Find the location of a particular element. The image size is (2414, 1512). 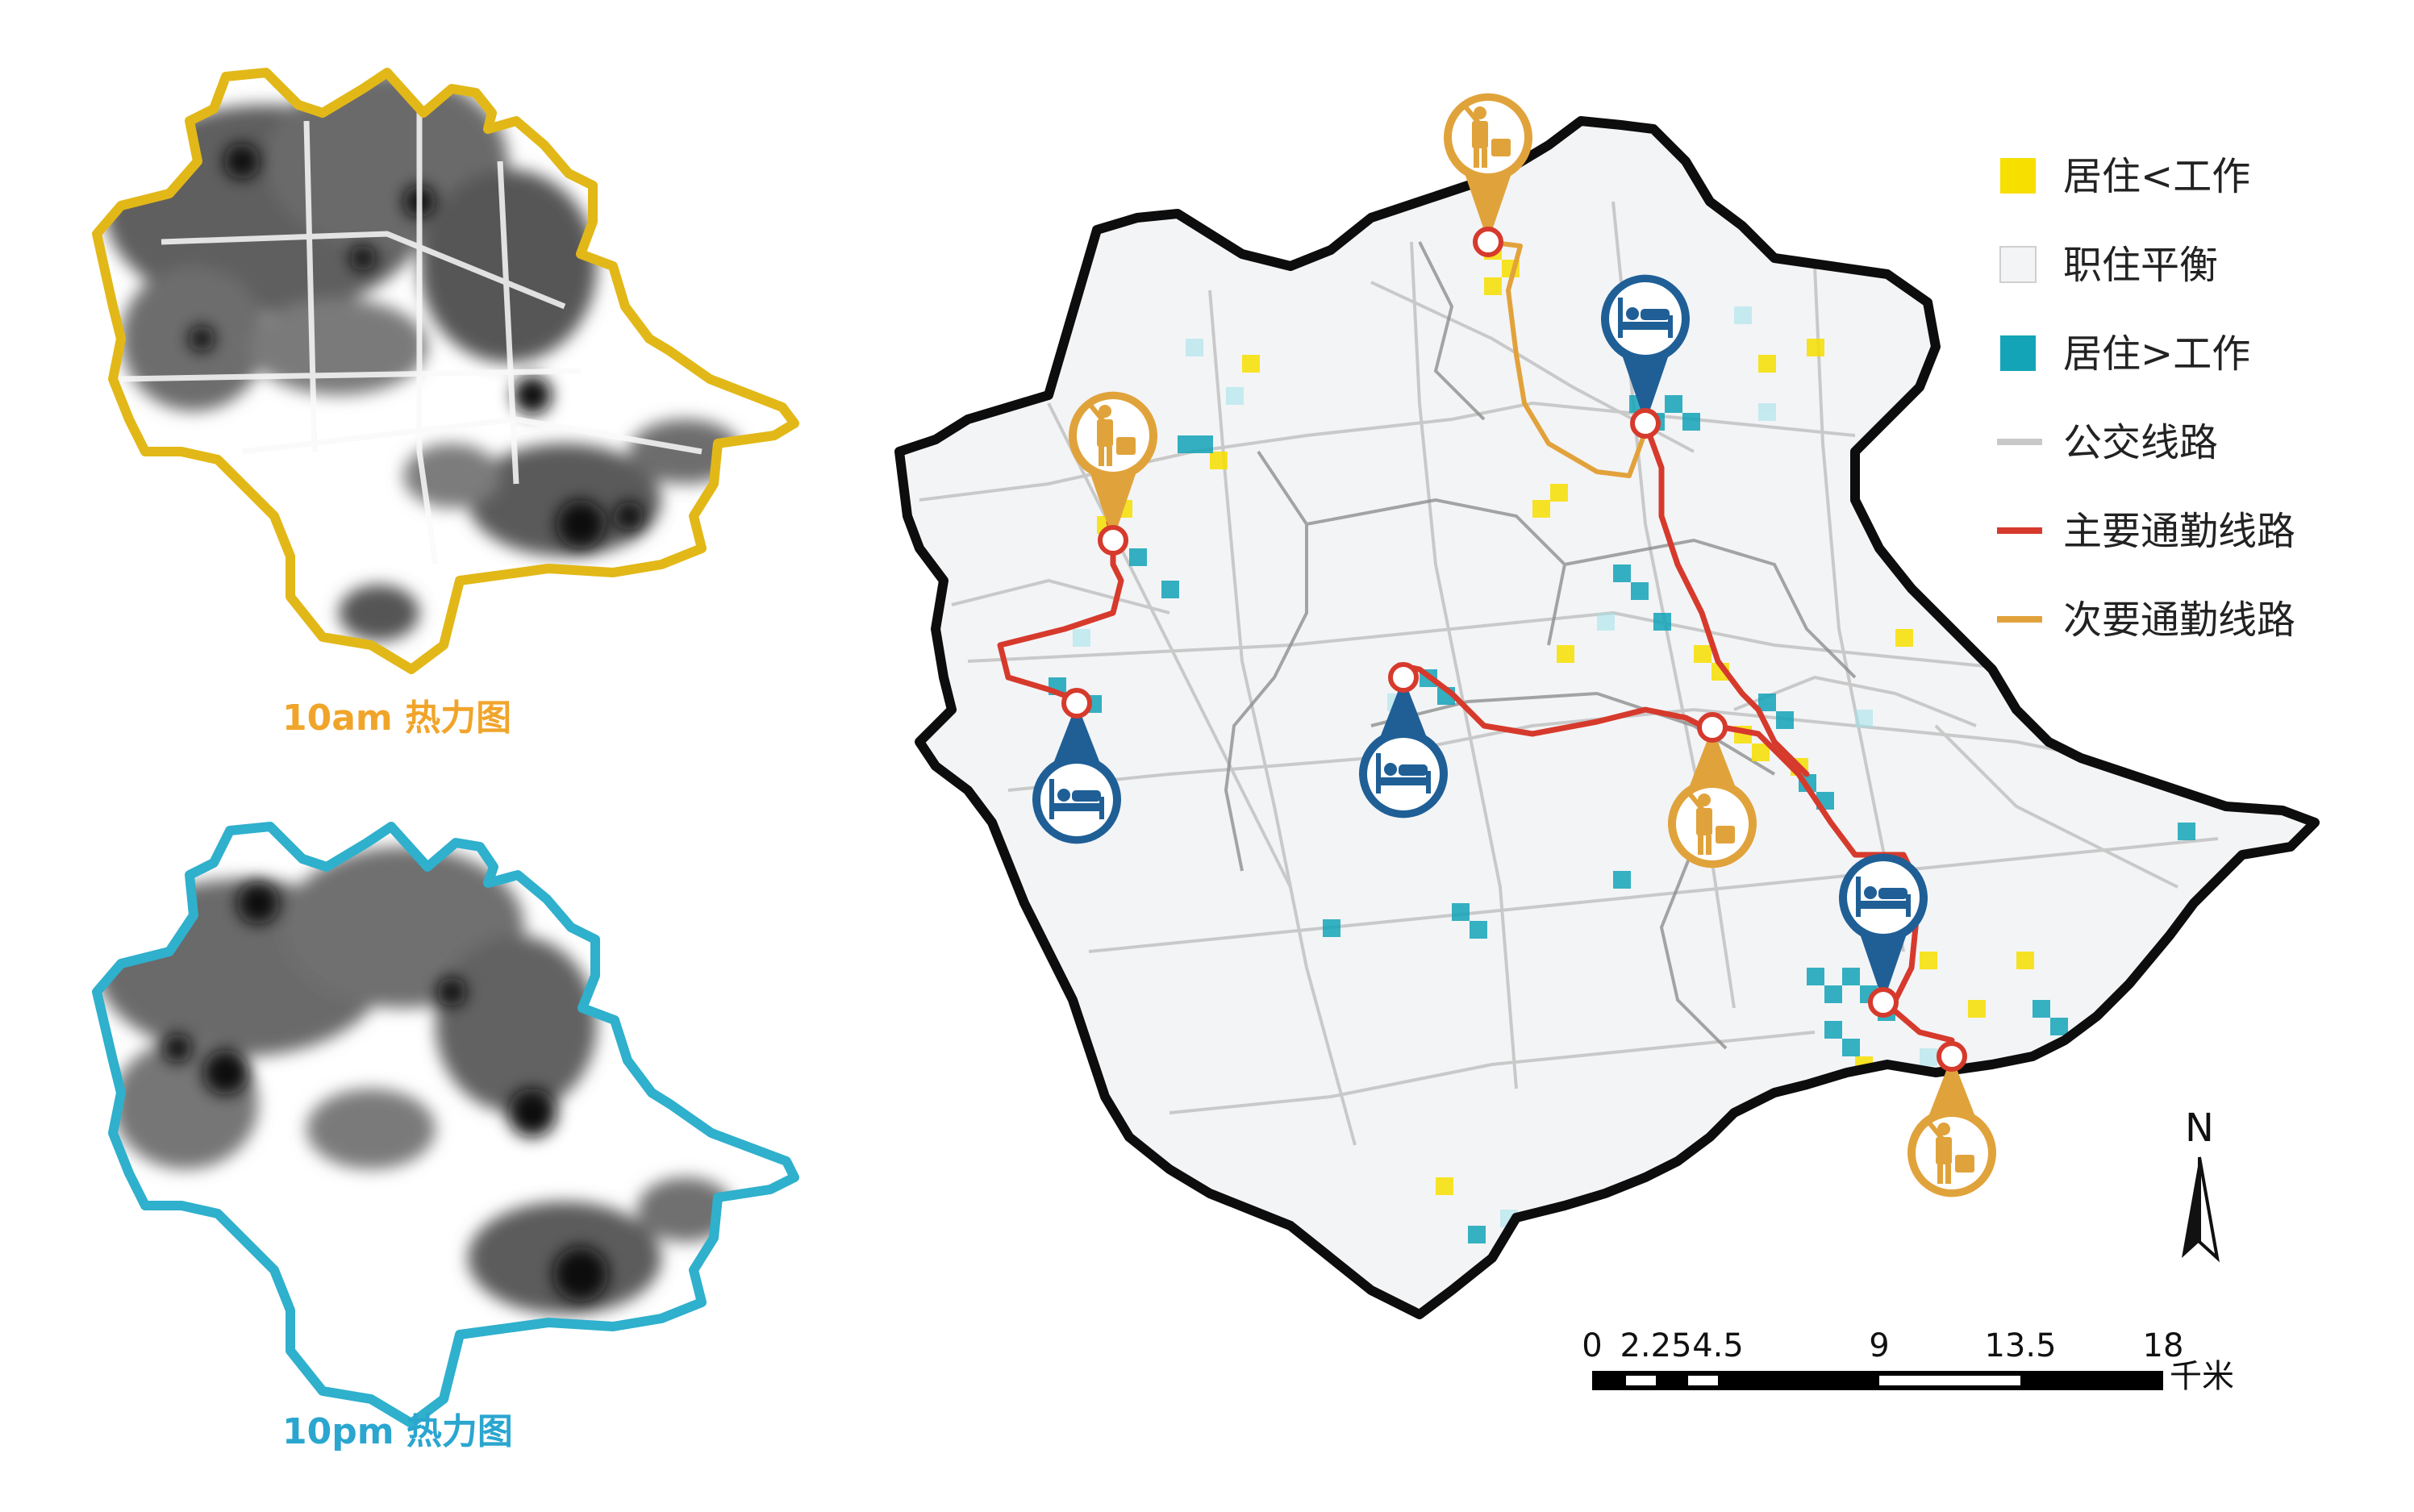

legend-item: 公交线路 is located at coordinates (2107, 442).